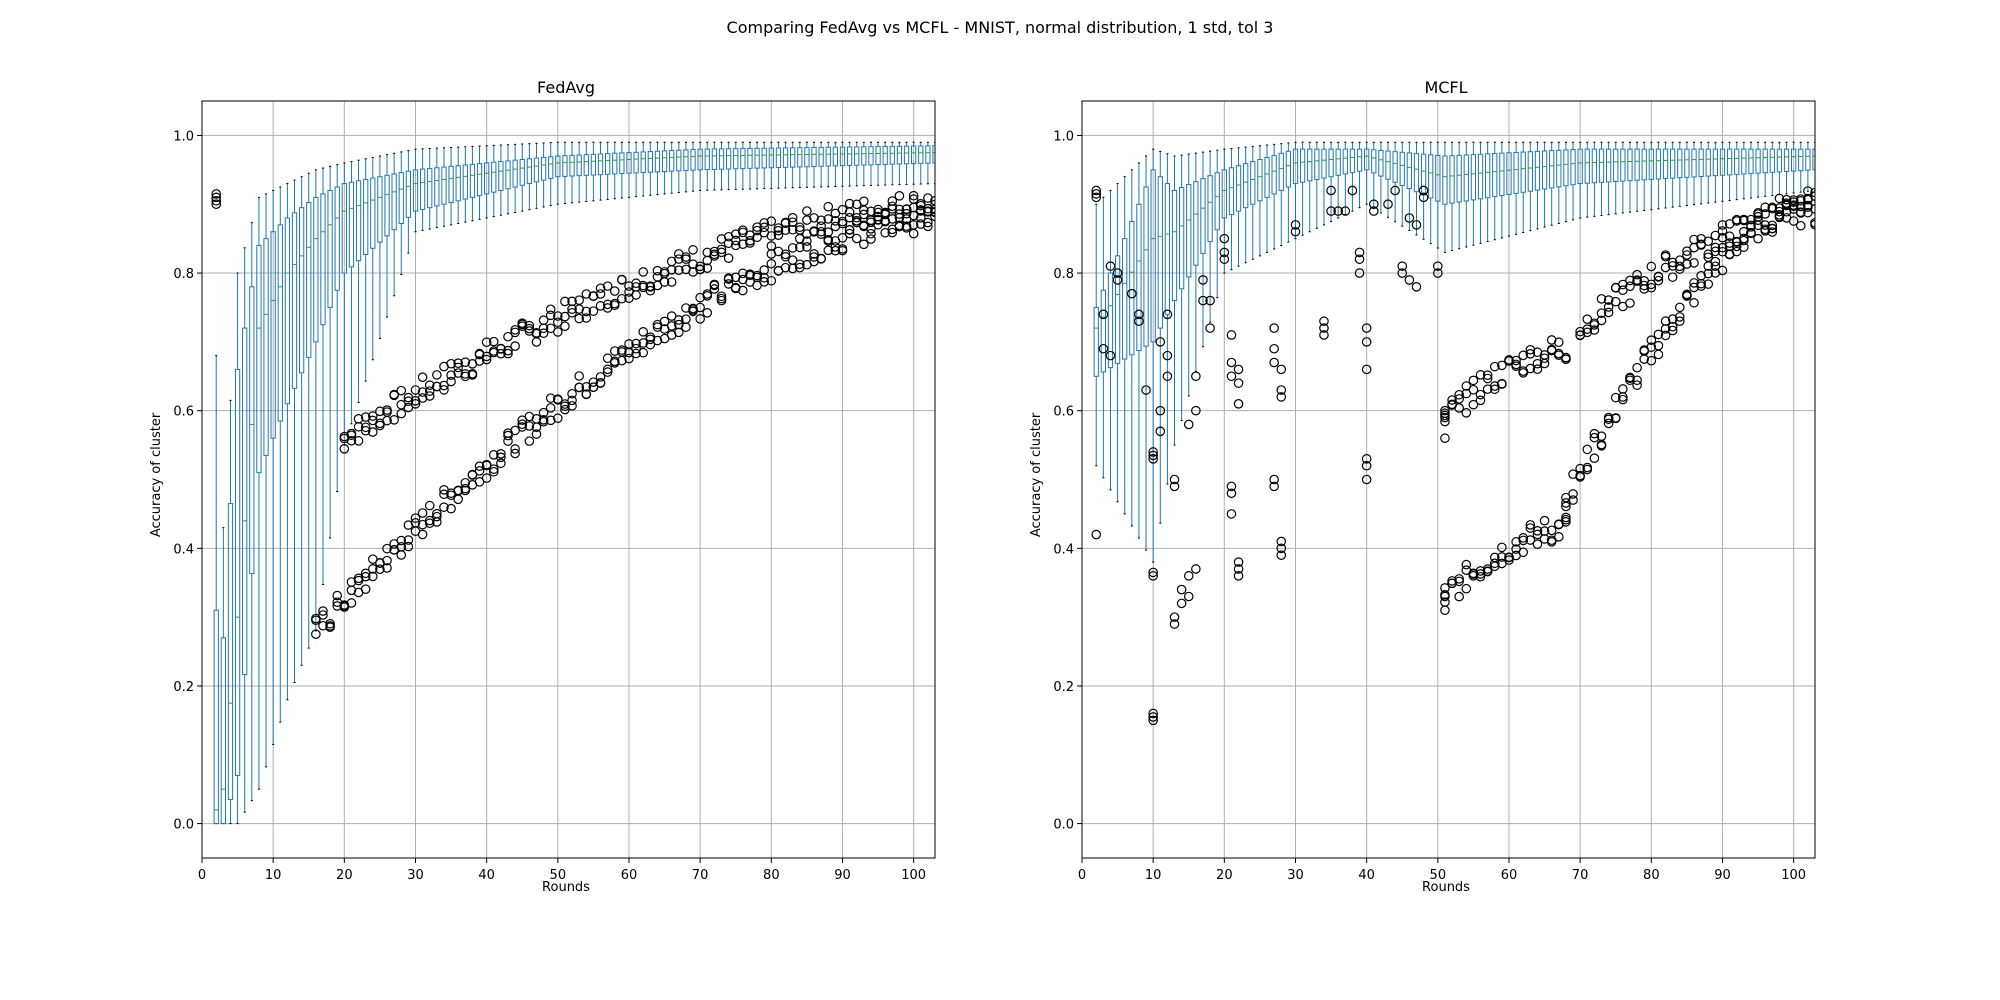  What do you see at coordinates (566, 887) in the screenshot?
I see `fedavg-xlabel: Rounds` at bounding box center [566, 887].